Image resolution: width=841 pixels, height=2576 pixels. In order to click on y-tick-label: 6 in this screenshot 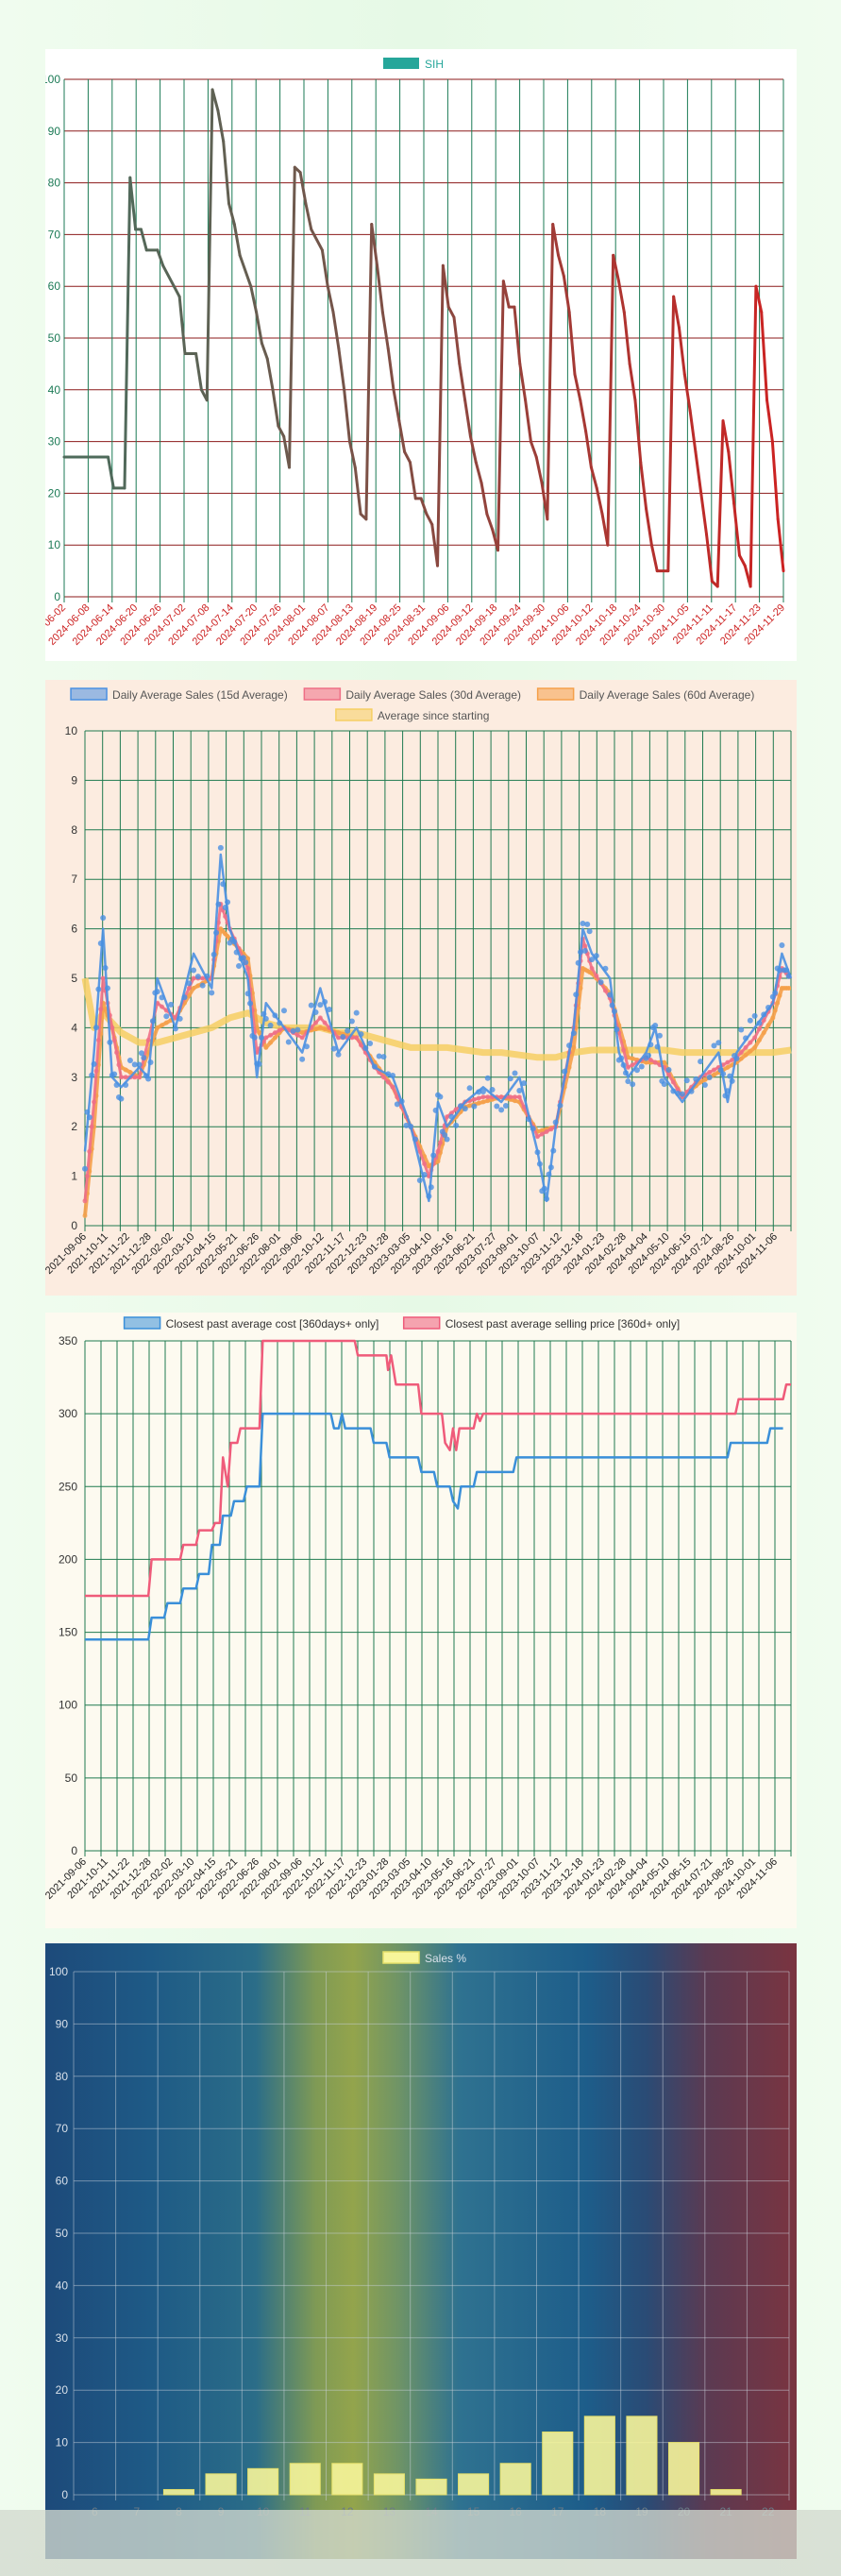, I will do `click(74, 929)`.